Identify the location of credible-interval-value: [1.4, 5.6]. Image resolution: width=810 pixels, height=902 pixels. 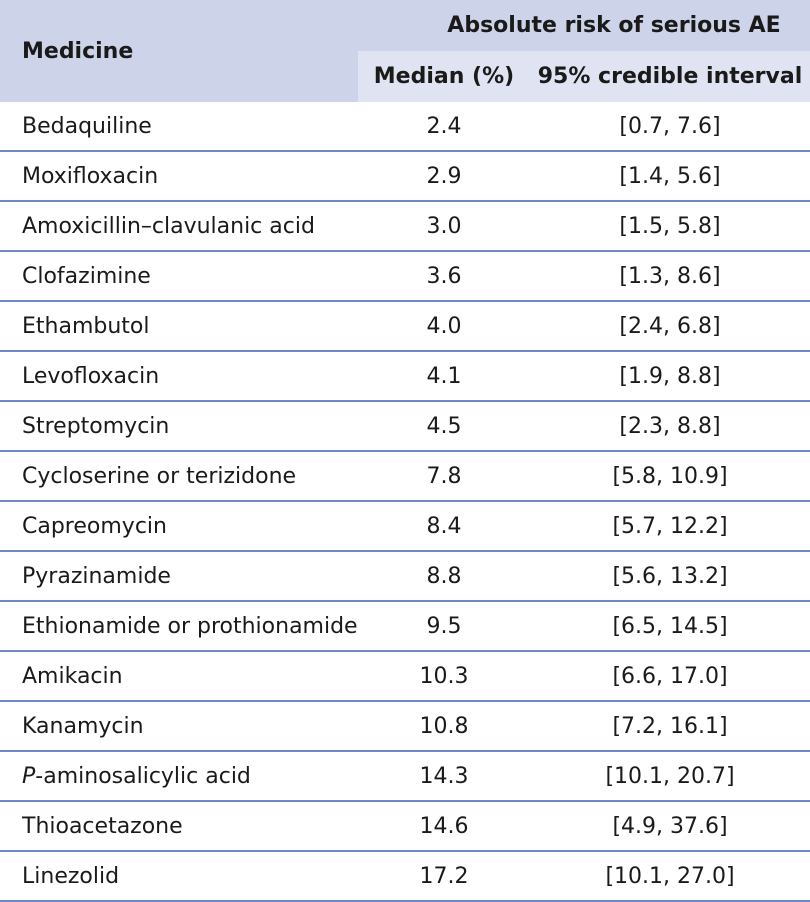
(670, 176).